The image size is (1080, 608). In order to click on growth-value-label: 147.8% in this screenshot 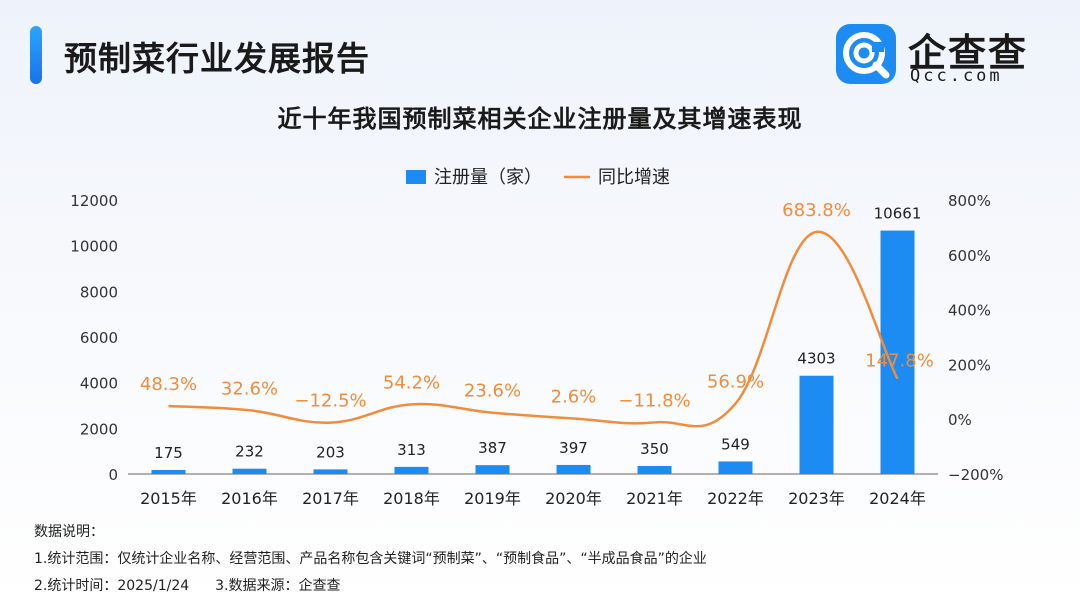, I will do `click(899, 361)`.